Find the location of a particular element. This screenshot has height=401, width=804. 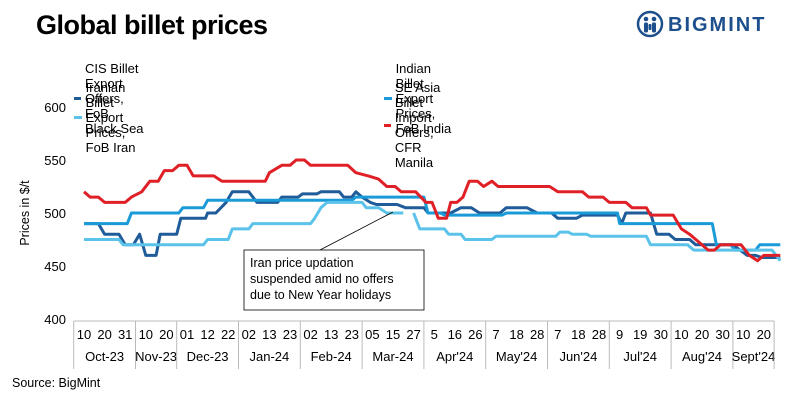

brand-name: BIGMINT is located at coordinates (717, 25).